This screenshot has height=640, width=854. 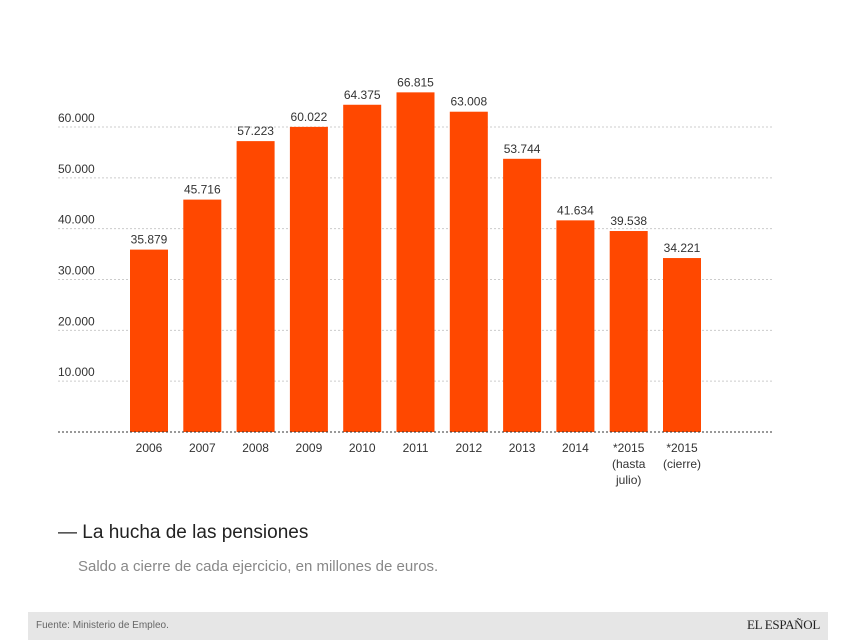 I want to click on source-note: Fuente: Ministerio de Empleo., so click(x=102, y=625).